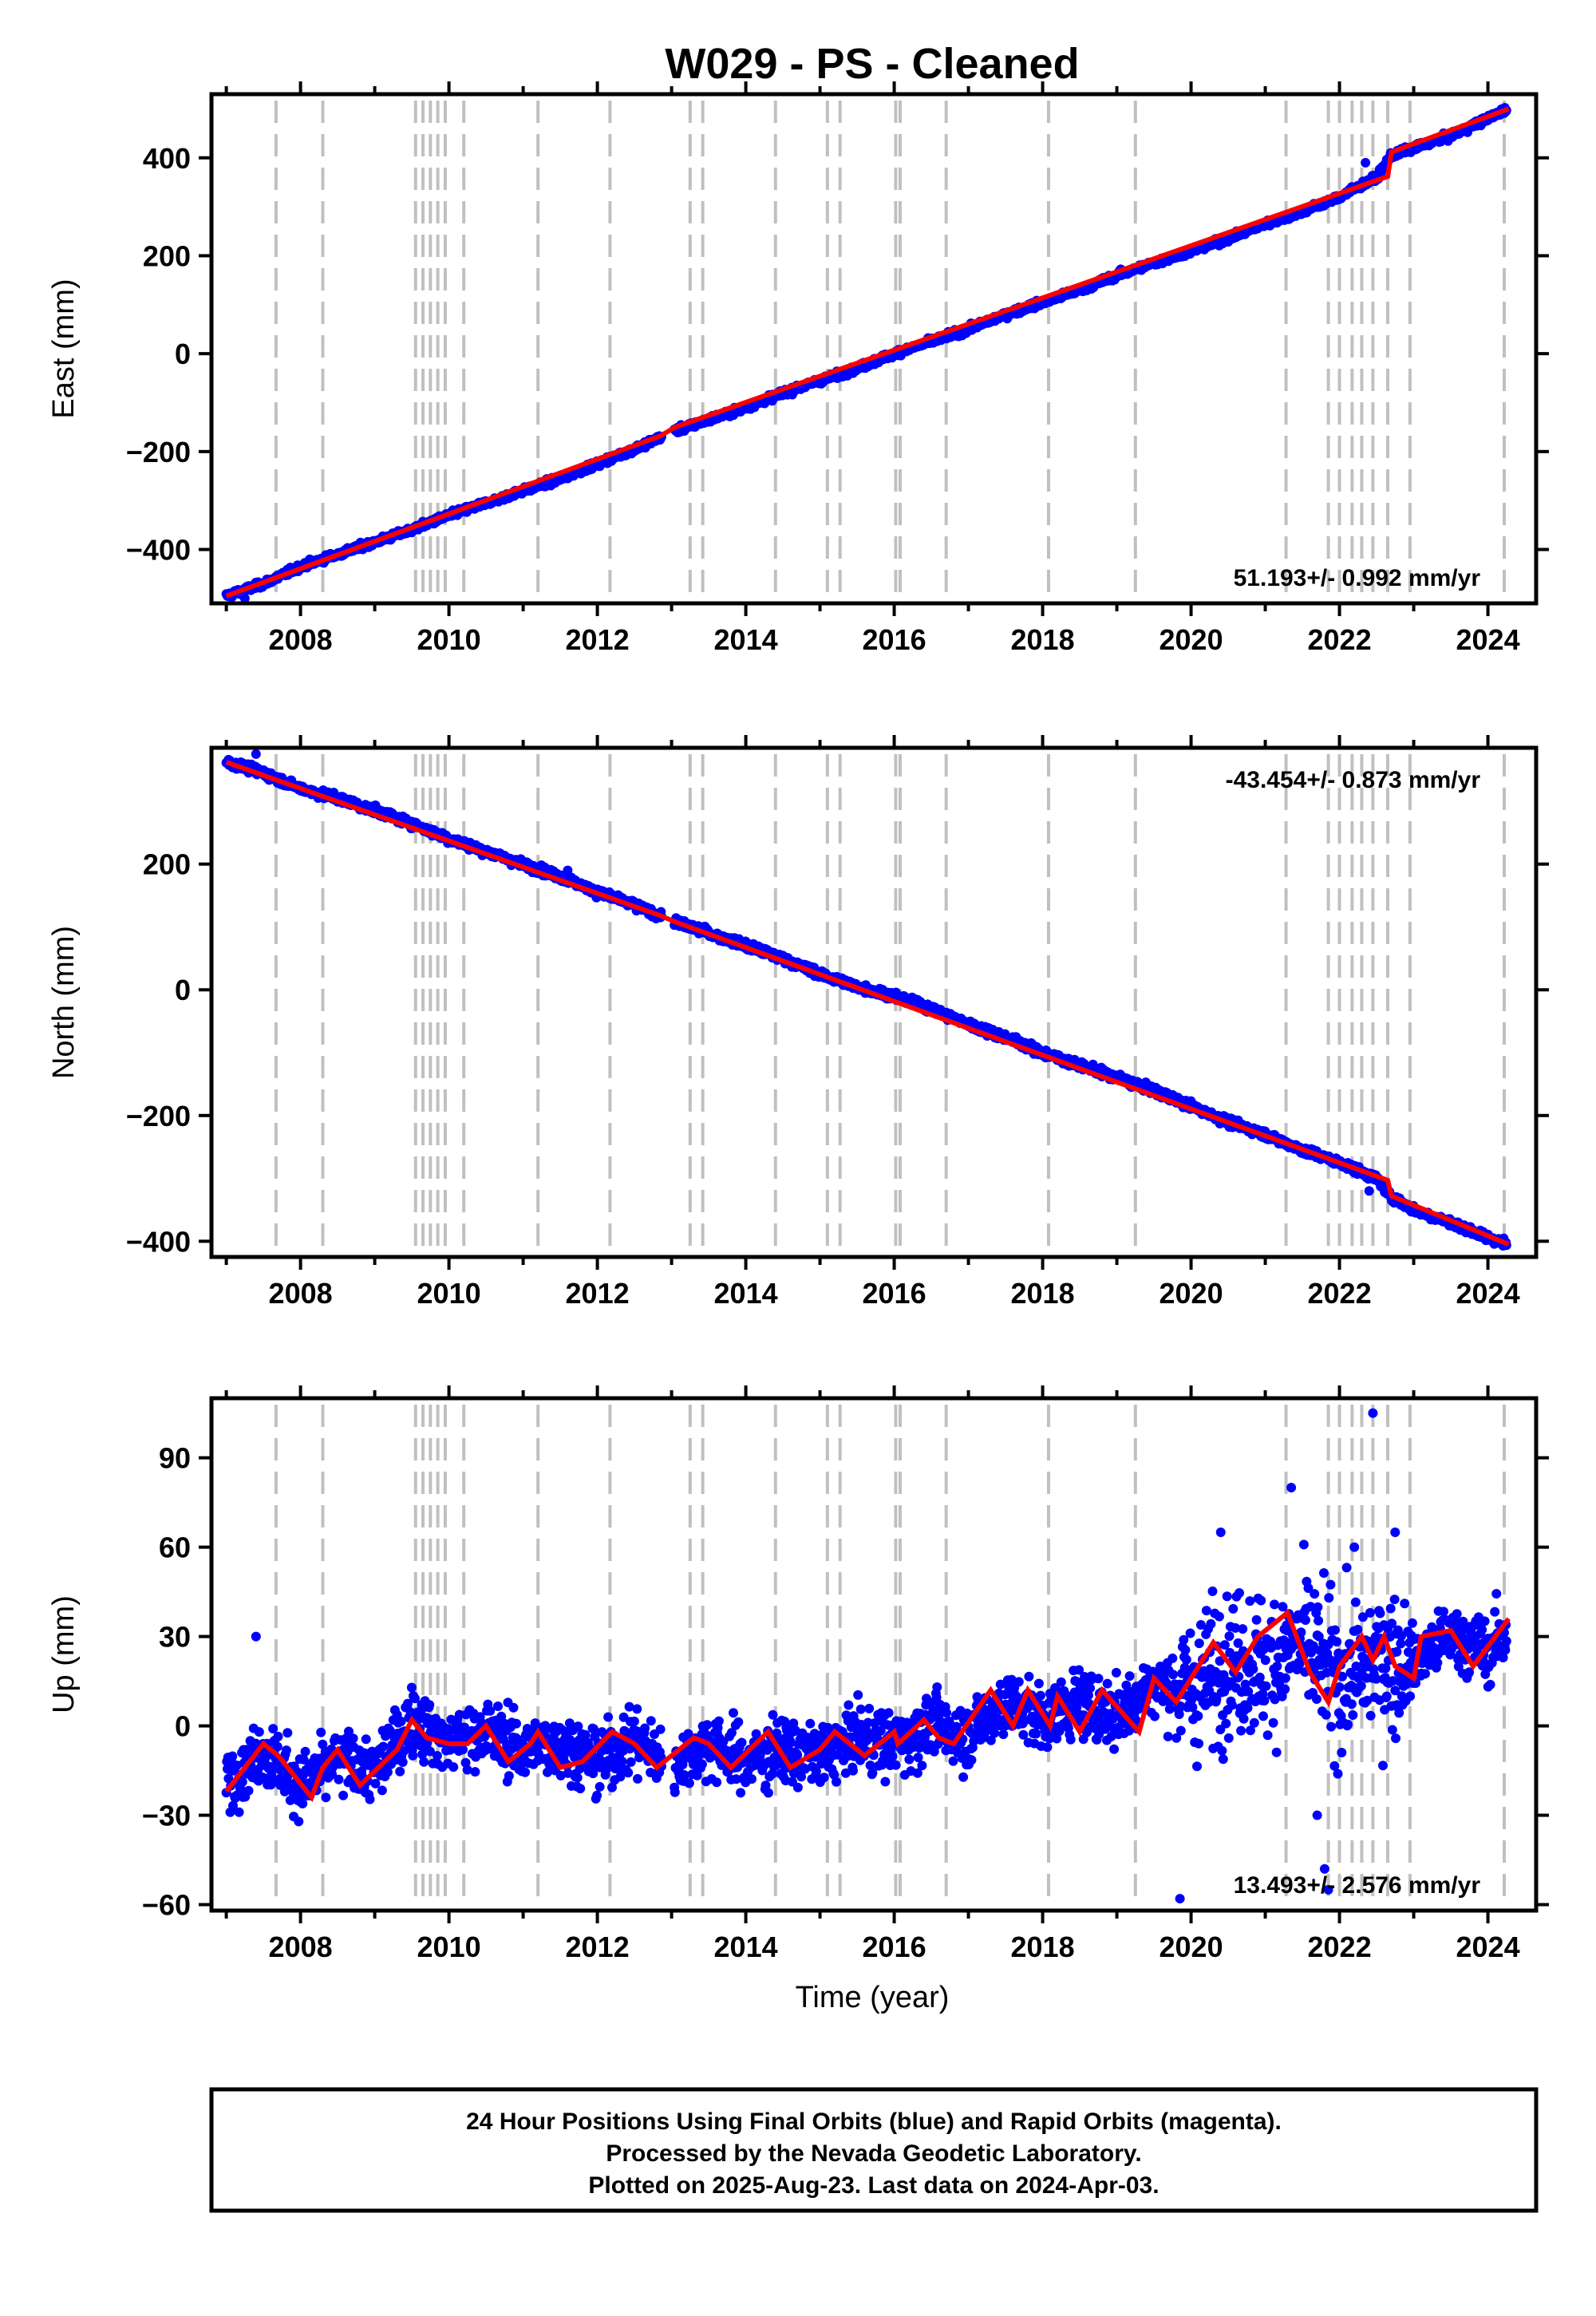  Describe the element at coordinates (872, 64) in the screenshot. I see `figure-title: W029 - PS - Cleaned` at that location.